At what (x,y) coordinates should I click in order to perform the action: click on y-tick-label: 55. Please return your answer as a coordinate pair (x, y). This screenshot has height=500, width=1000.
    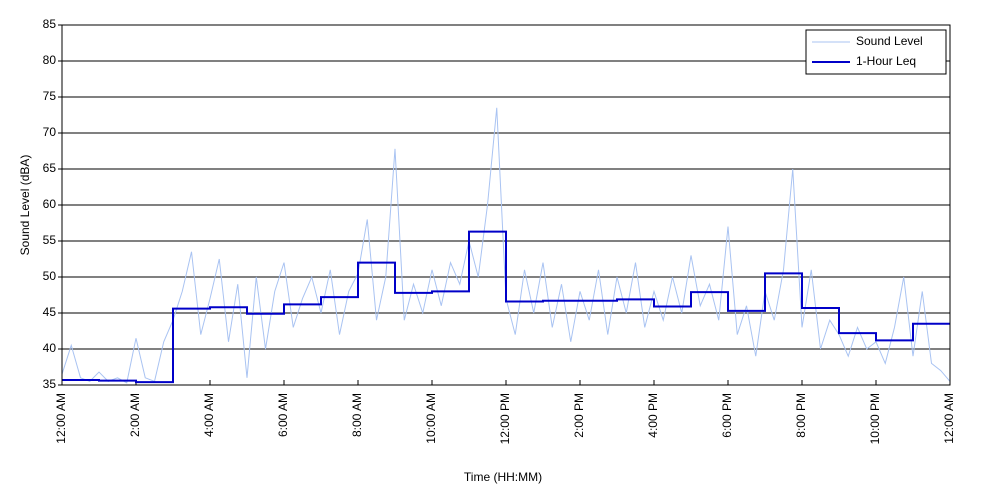
    Looking at the image, I should click on (50, 240).